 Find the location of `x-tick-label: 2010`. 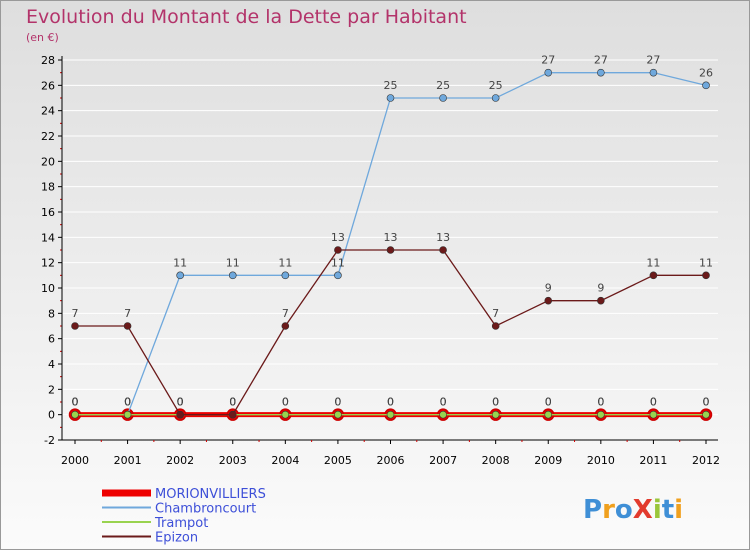

x-tick-label: 2010 is located at coordinates (601, 460).